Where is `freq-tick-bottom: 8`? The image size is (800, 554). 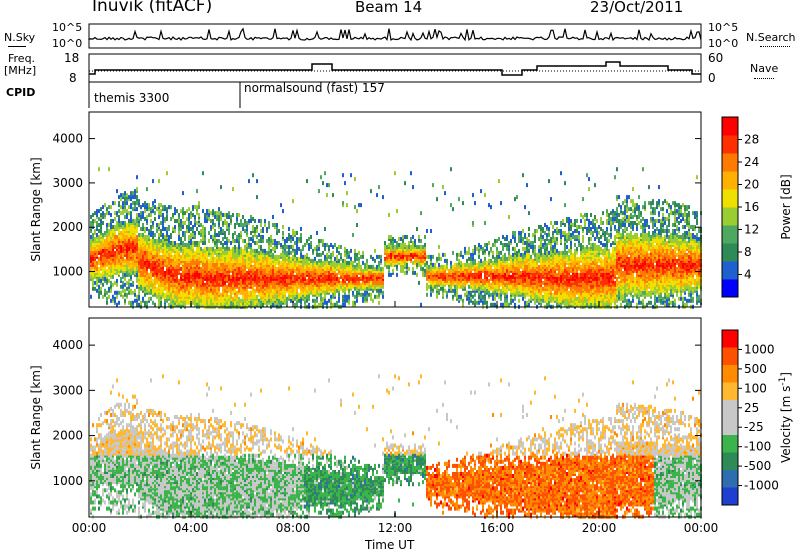
freq-tick-bottom: 8 is located at coordinates (73, 78).